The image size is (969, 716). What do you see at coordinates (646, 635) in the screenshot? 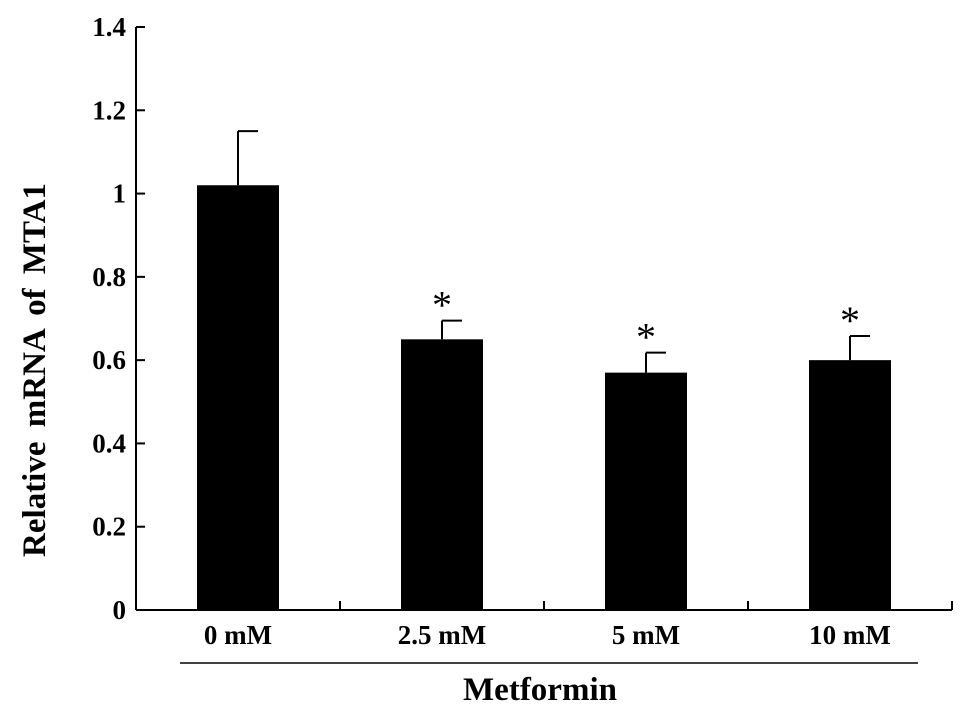
I see `x-tick-label: 5 mM` at bounding box center [646, 635].